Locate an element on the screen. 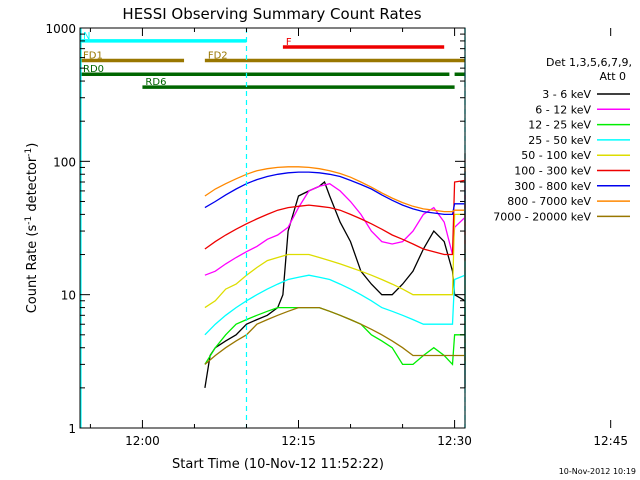  y-axis-label-main: Count Rate (s is located at coordinates (32, 269).